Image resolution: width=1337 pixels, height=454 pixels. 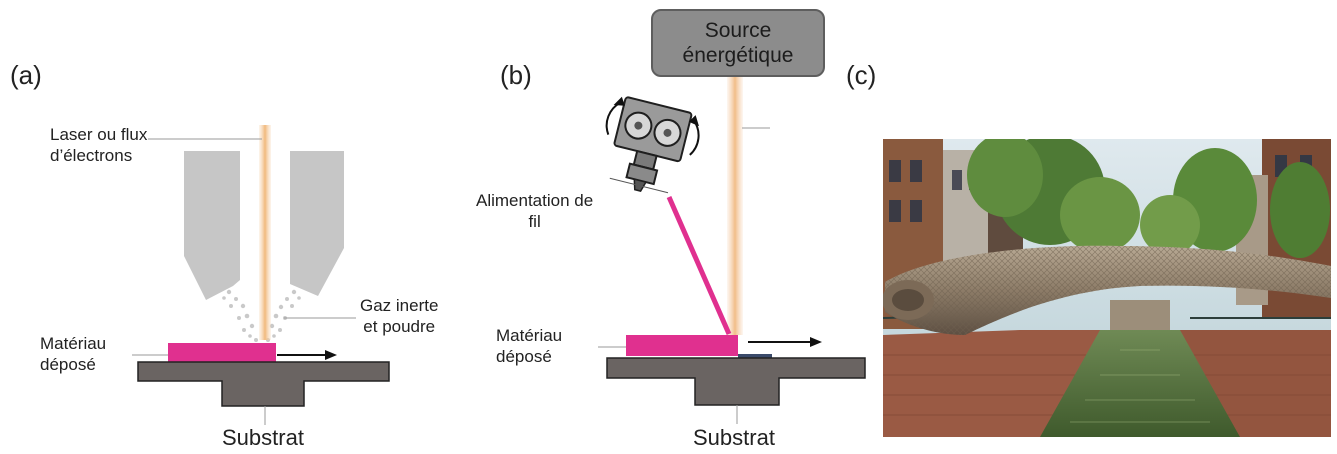 What do you see at coordinates (68, 365) in the screenshot?
I see `deposit-label-a-line2: déposé` at bounding box center [68, 365].